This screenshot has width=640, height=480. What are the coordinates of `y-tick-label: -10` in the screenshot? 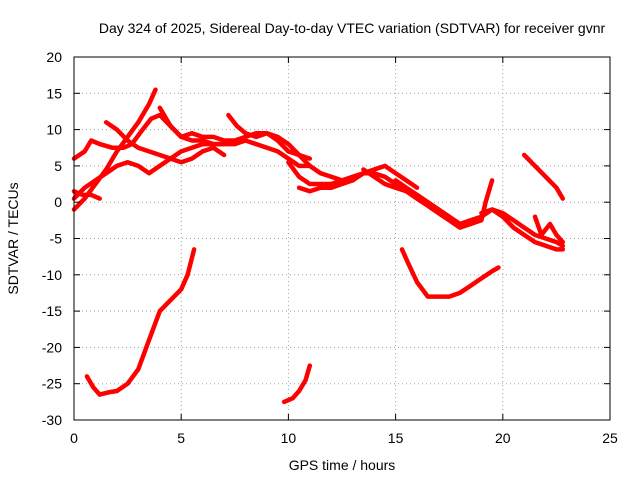 It's located at (52, 275).